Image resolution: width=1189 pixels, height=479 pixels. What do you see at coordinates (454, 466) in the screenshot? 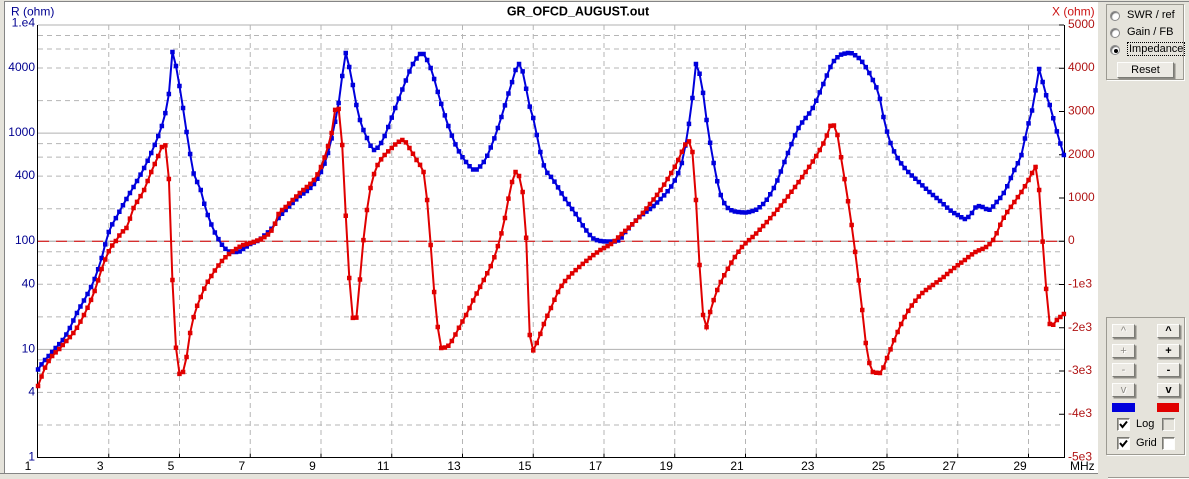
I see `svg-text: 13` at bounding box center [454, 466].